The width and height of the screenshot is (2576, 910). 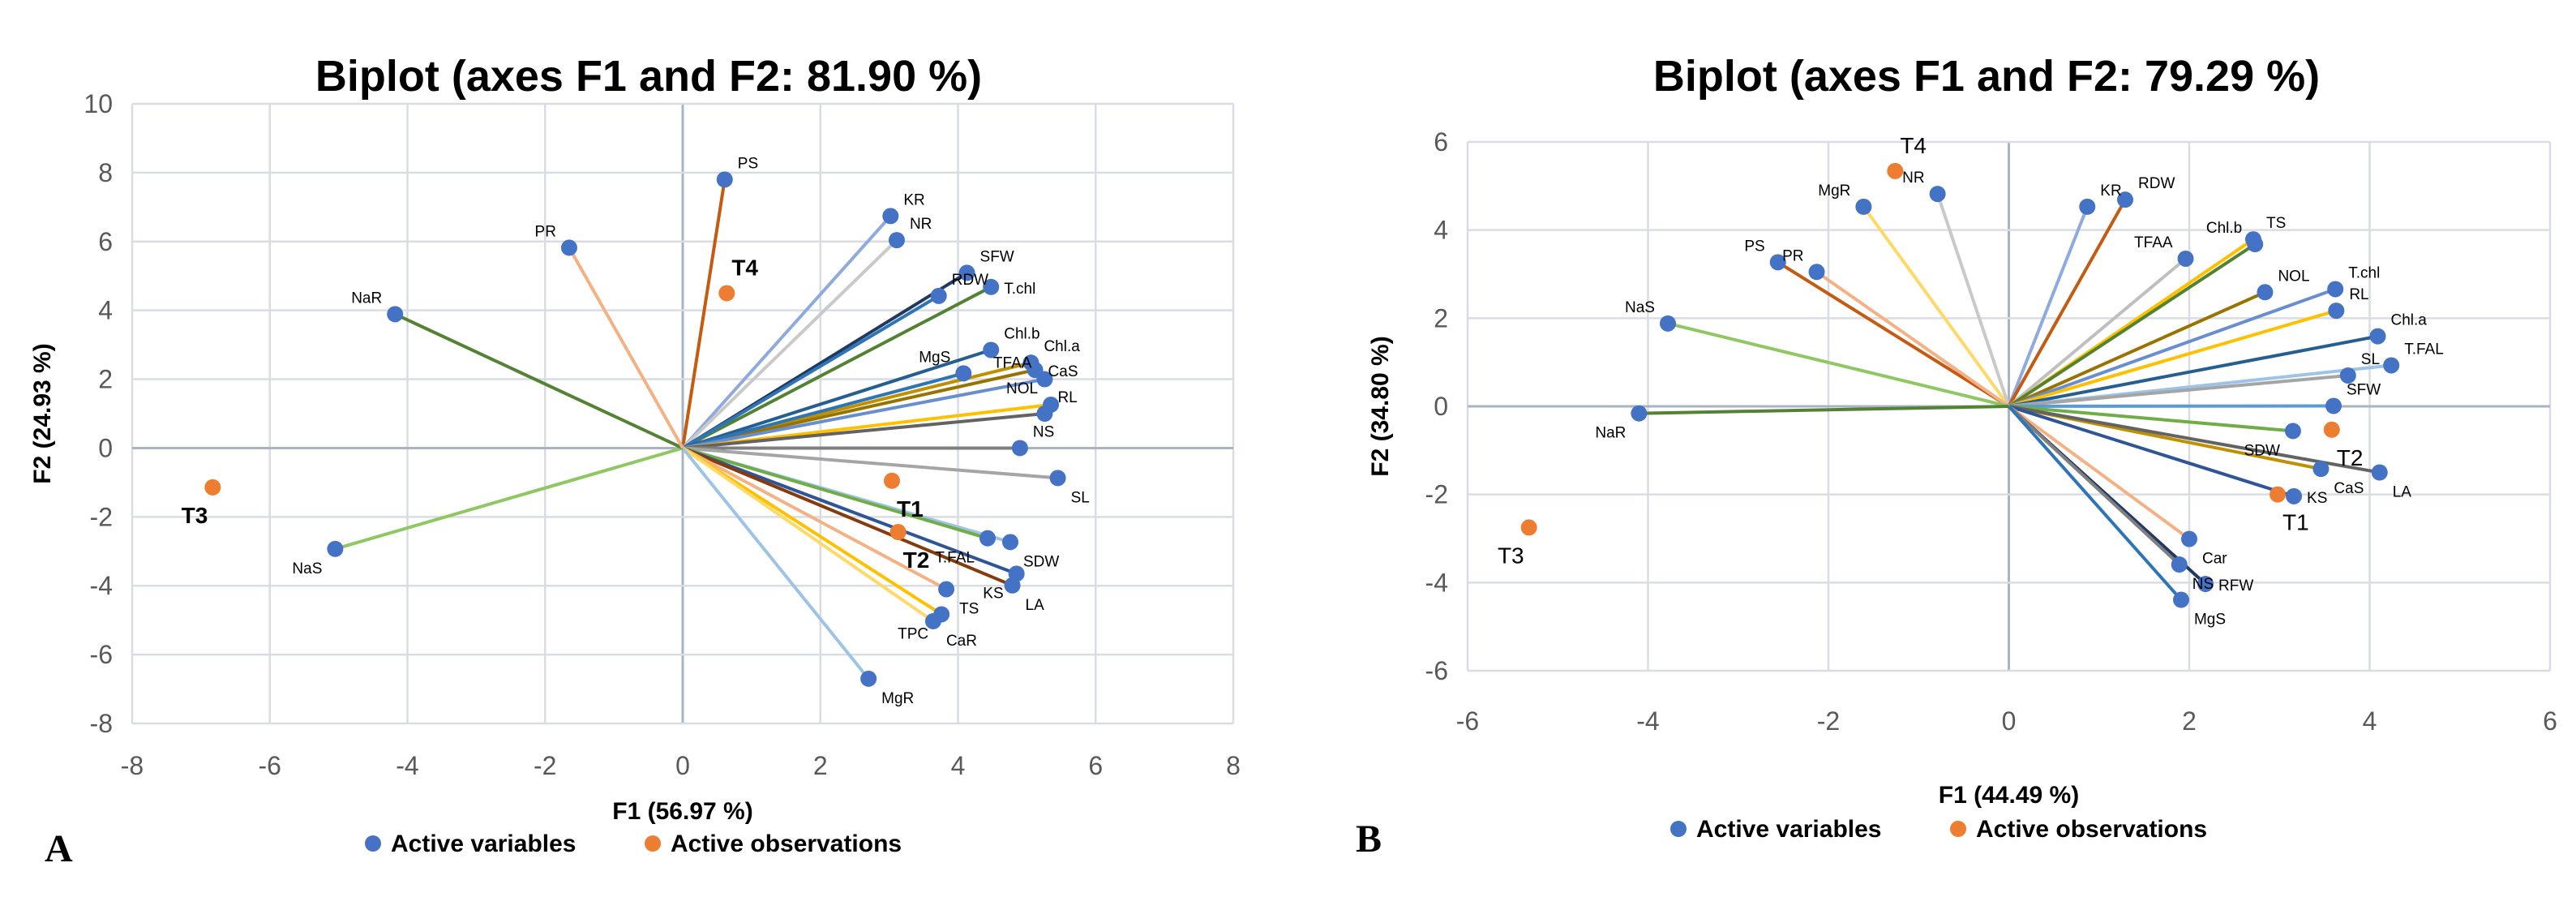 I want to click on y-tick-label: 8, so click(x=105, y=172).